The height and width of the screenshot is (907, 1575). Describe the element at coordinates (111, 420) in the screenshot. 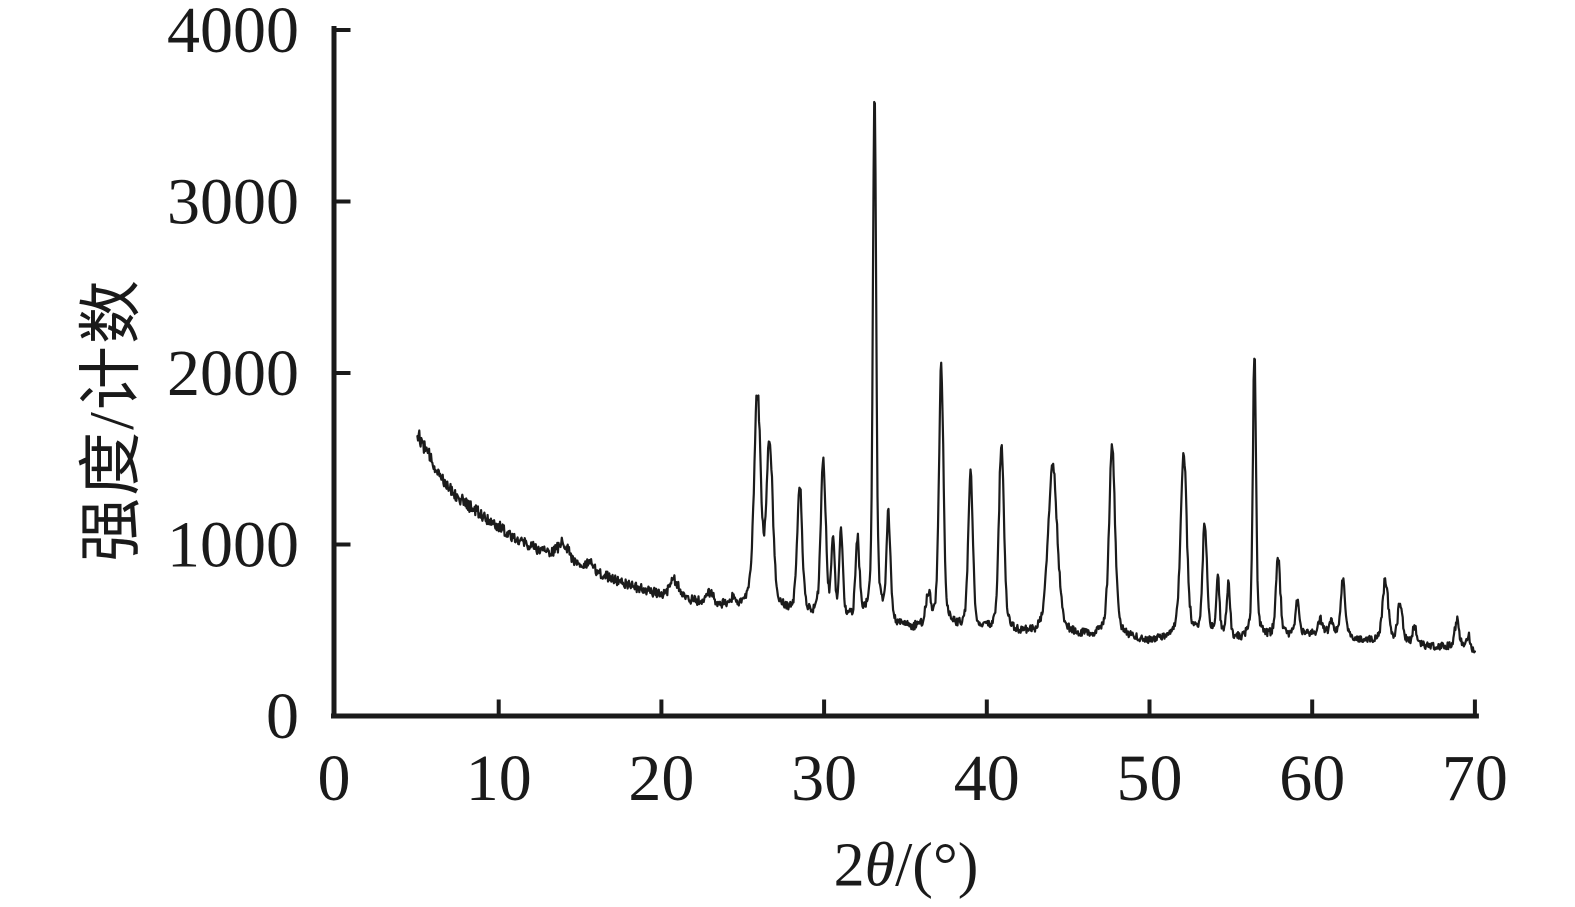

I see `y-axis-title: 强度/计数` at that location.